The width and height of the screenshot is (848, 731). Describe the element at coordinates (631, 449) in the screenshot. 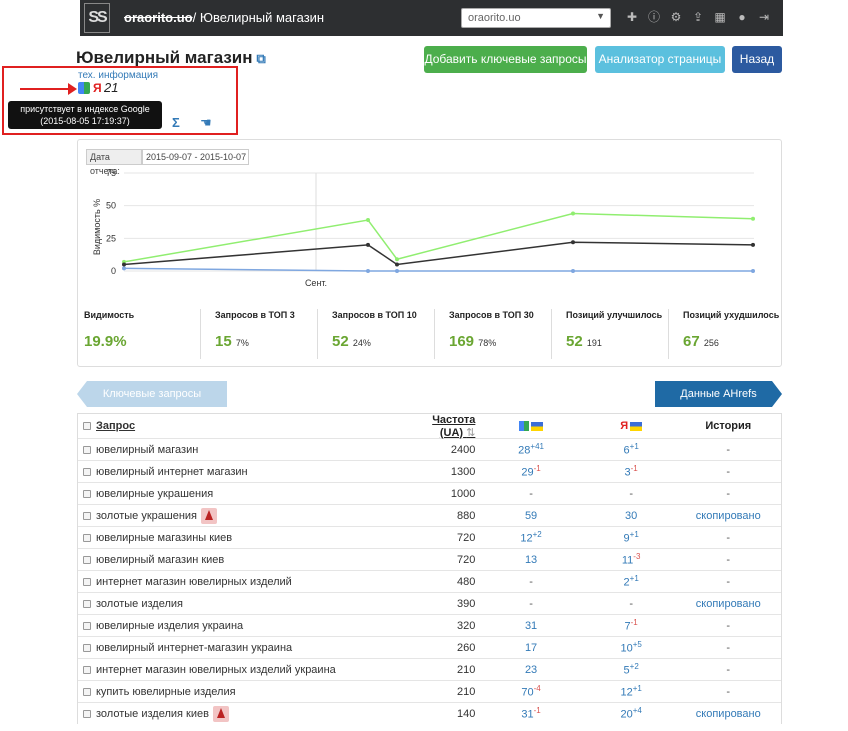

I see `yandex-position-cell: 6+1` at that location.